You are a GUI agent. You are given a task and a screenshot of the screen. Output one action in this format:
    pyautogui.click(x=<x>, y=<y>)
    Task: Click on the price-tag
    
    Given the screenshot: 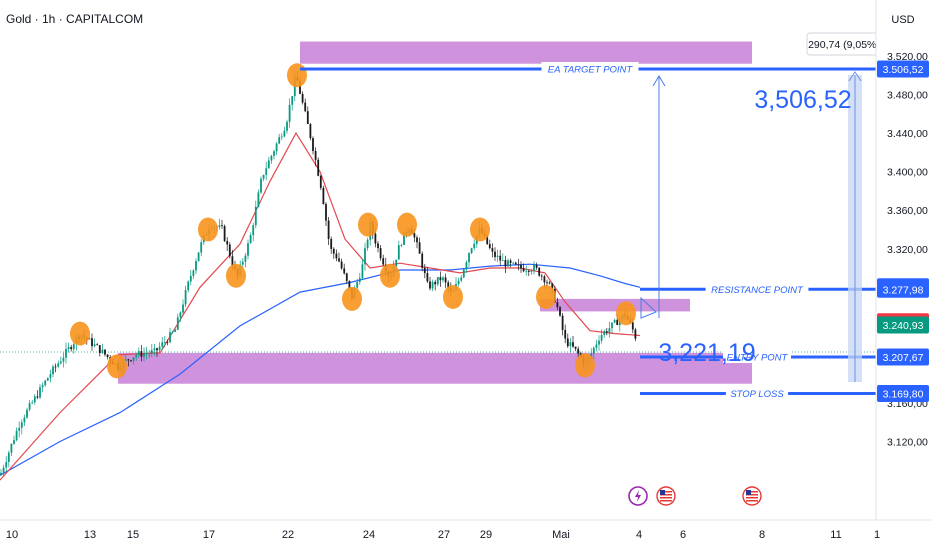 What is the action you would take?
    pyautogui.click(x=903, y=394)
    